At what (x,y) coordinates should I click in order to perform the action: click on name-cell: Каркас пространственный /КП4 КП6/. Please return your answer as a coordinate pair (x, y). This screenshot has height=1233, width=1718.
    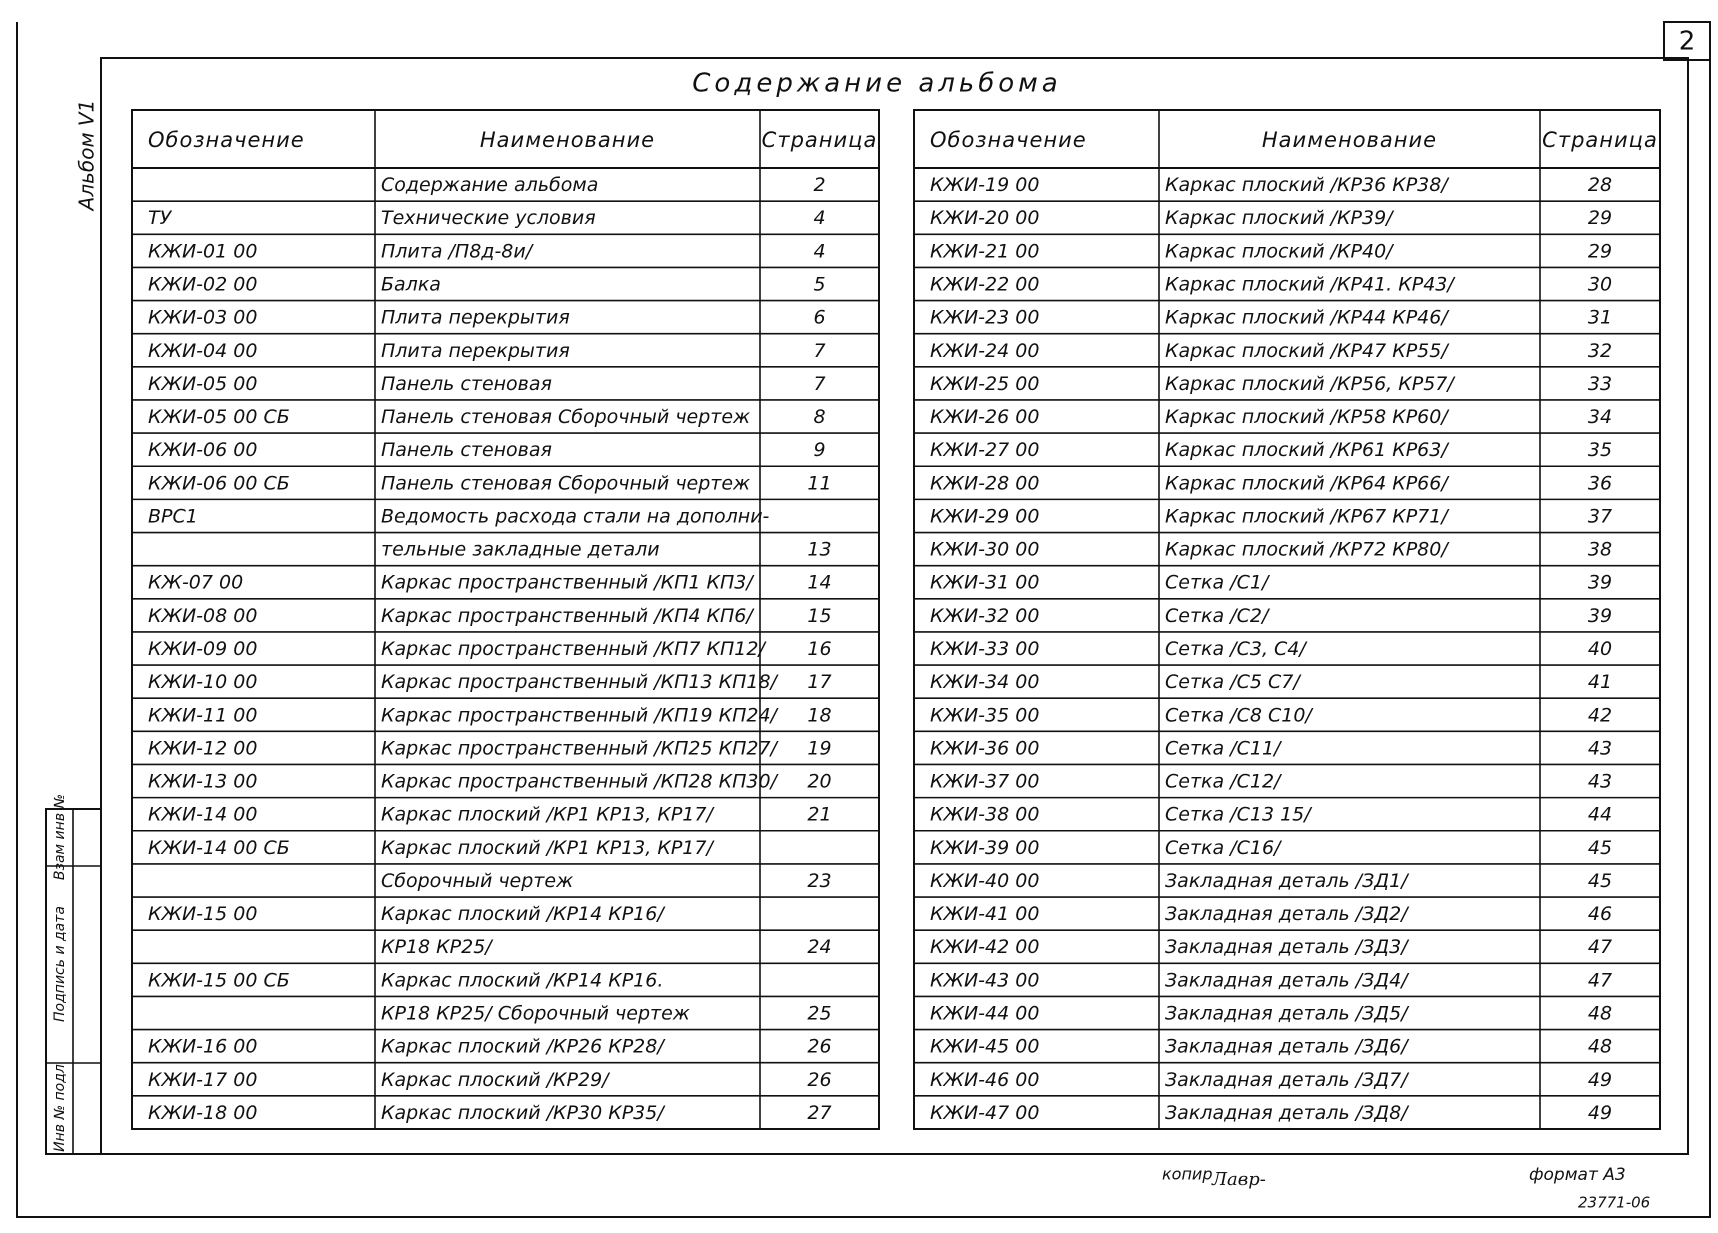
    Looking at the image, I should click on (568, 616).